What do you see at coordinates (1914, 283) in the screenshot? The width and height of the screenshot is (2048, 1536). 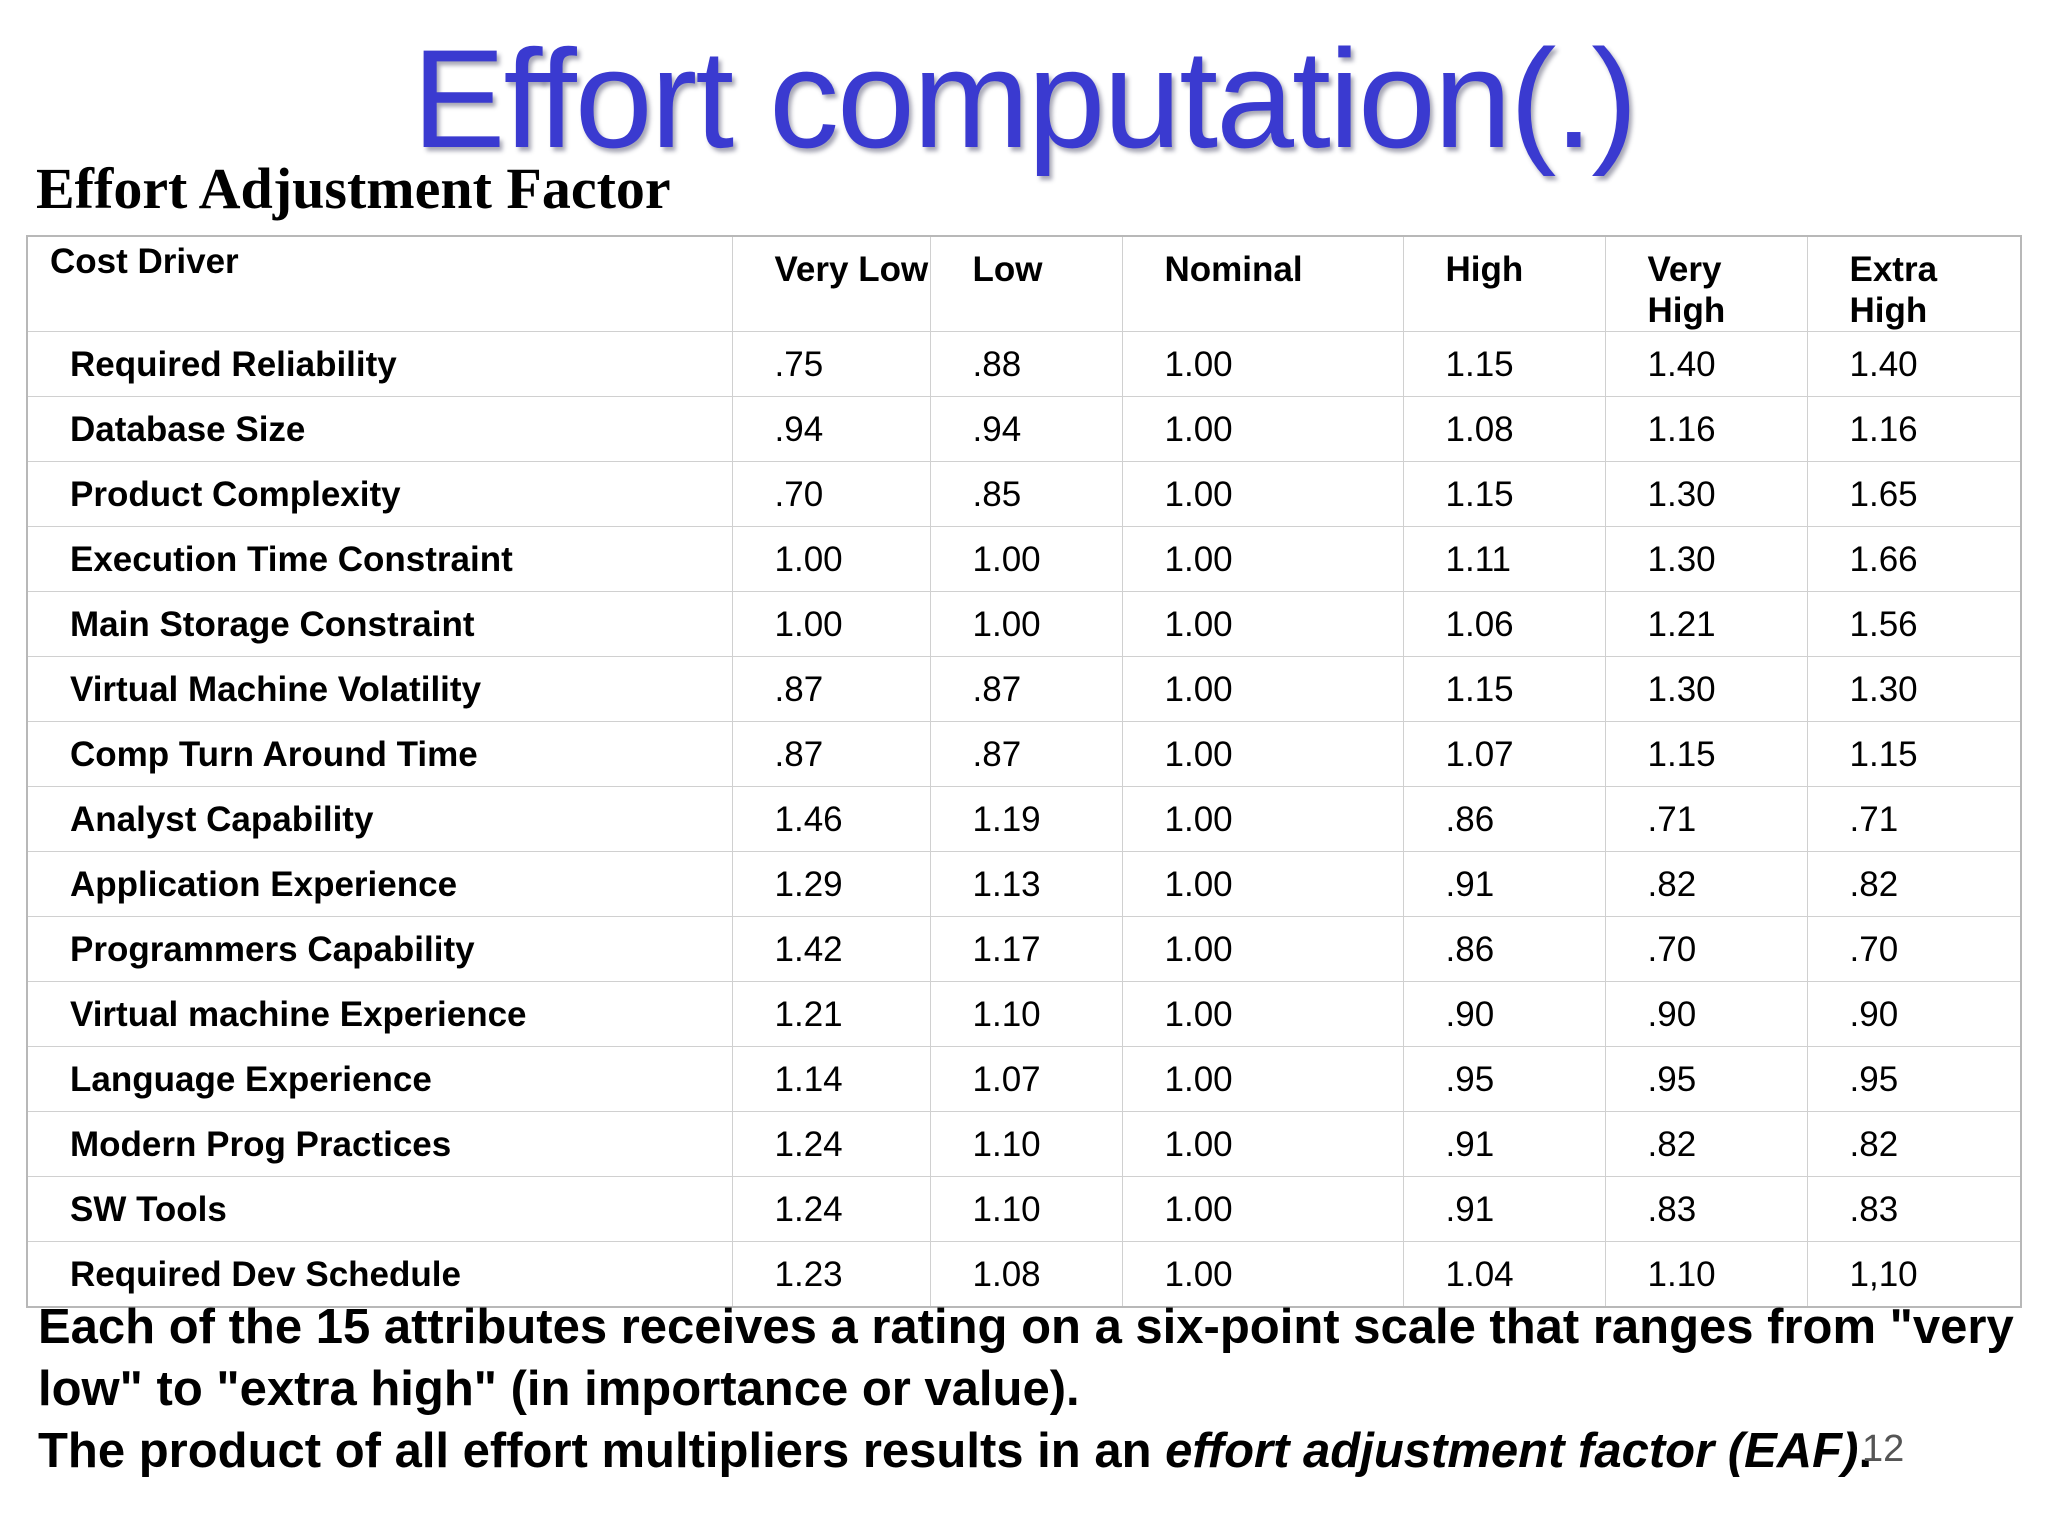 I see `header-extra-high: Extra High` at bounding box center [1914, 283].